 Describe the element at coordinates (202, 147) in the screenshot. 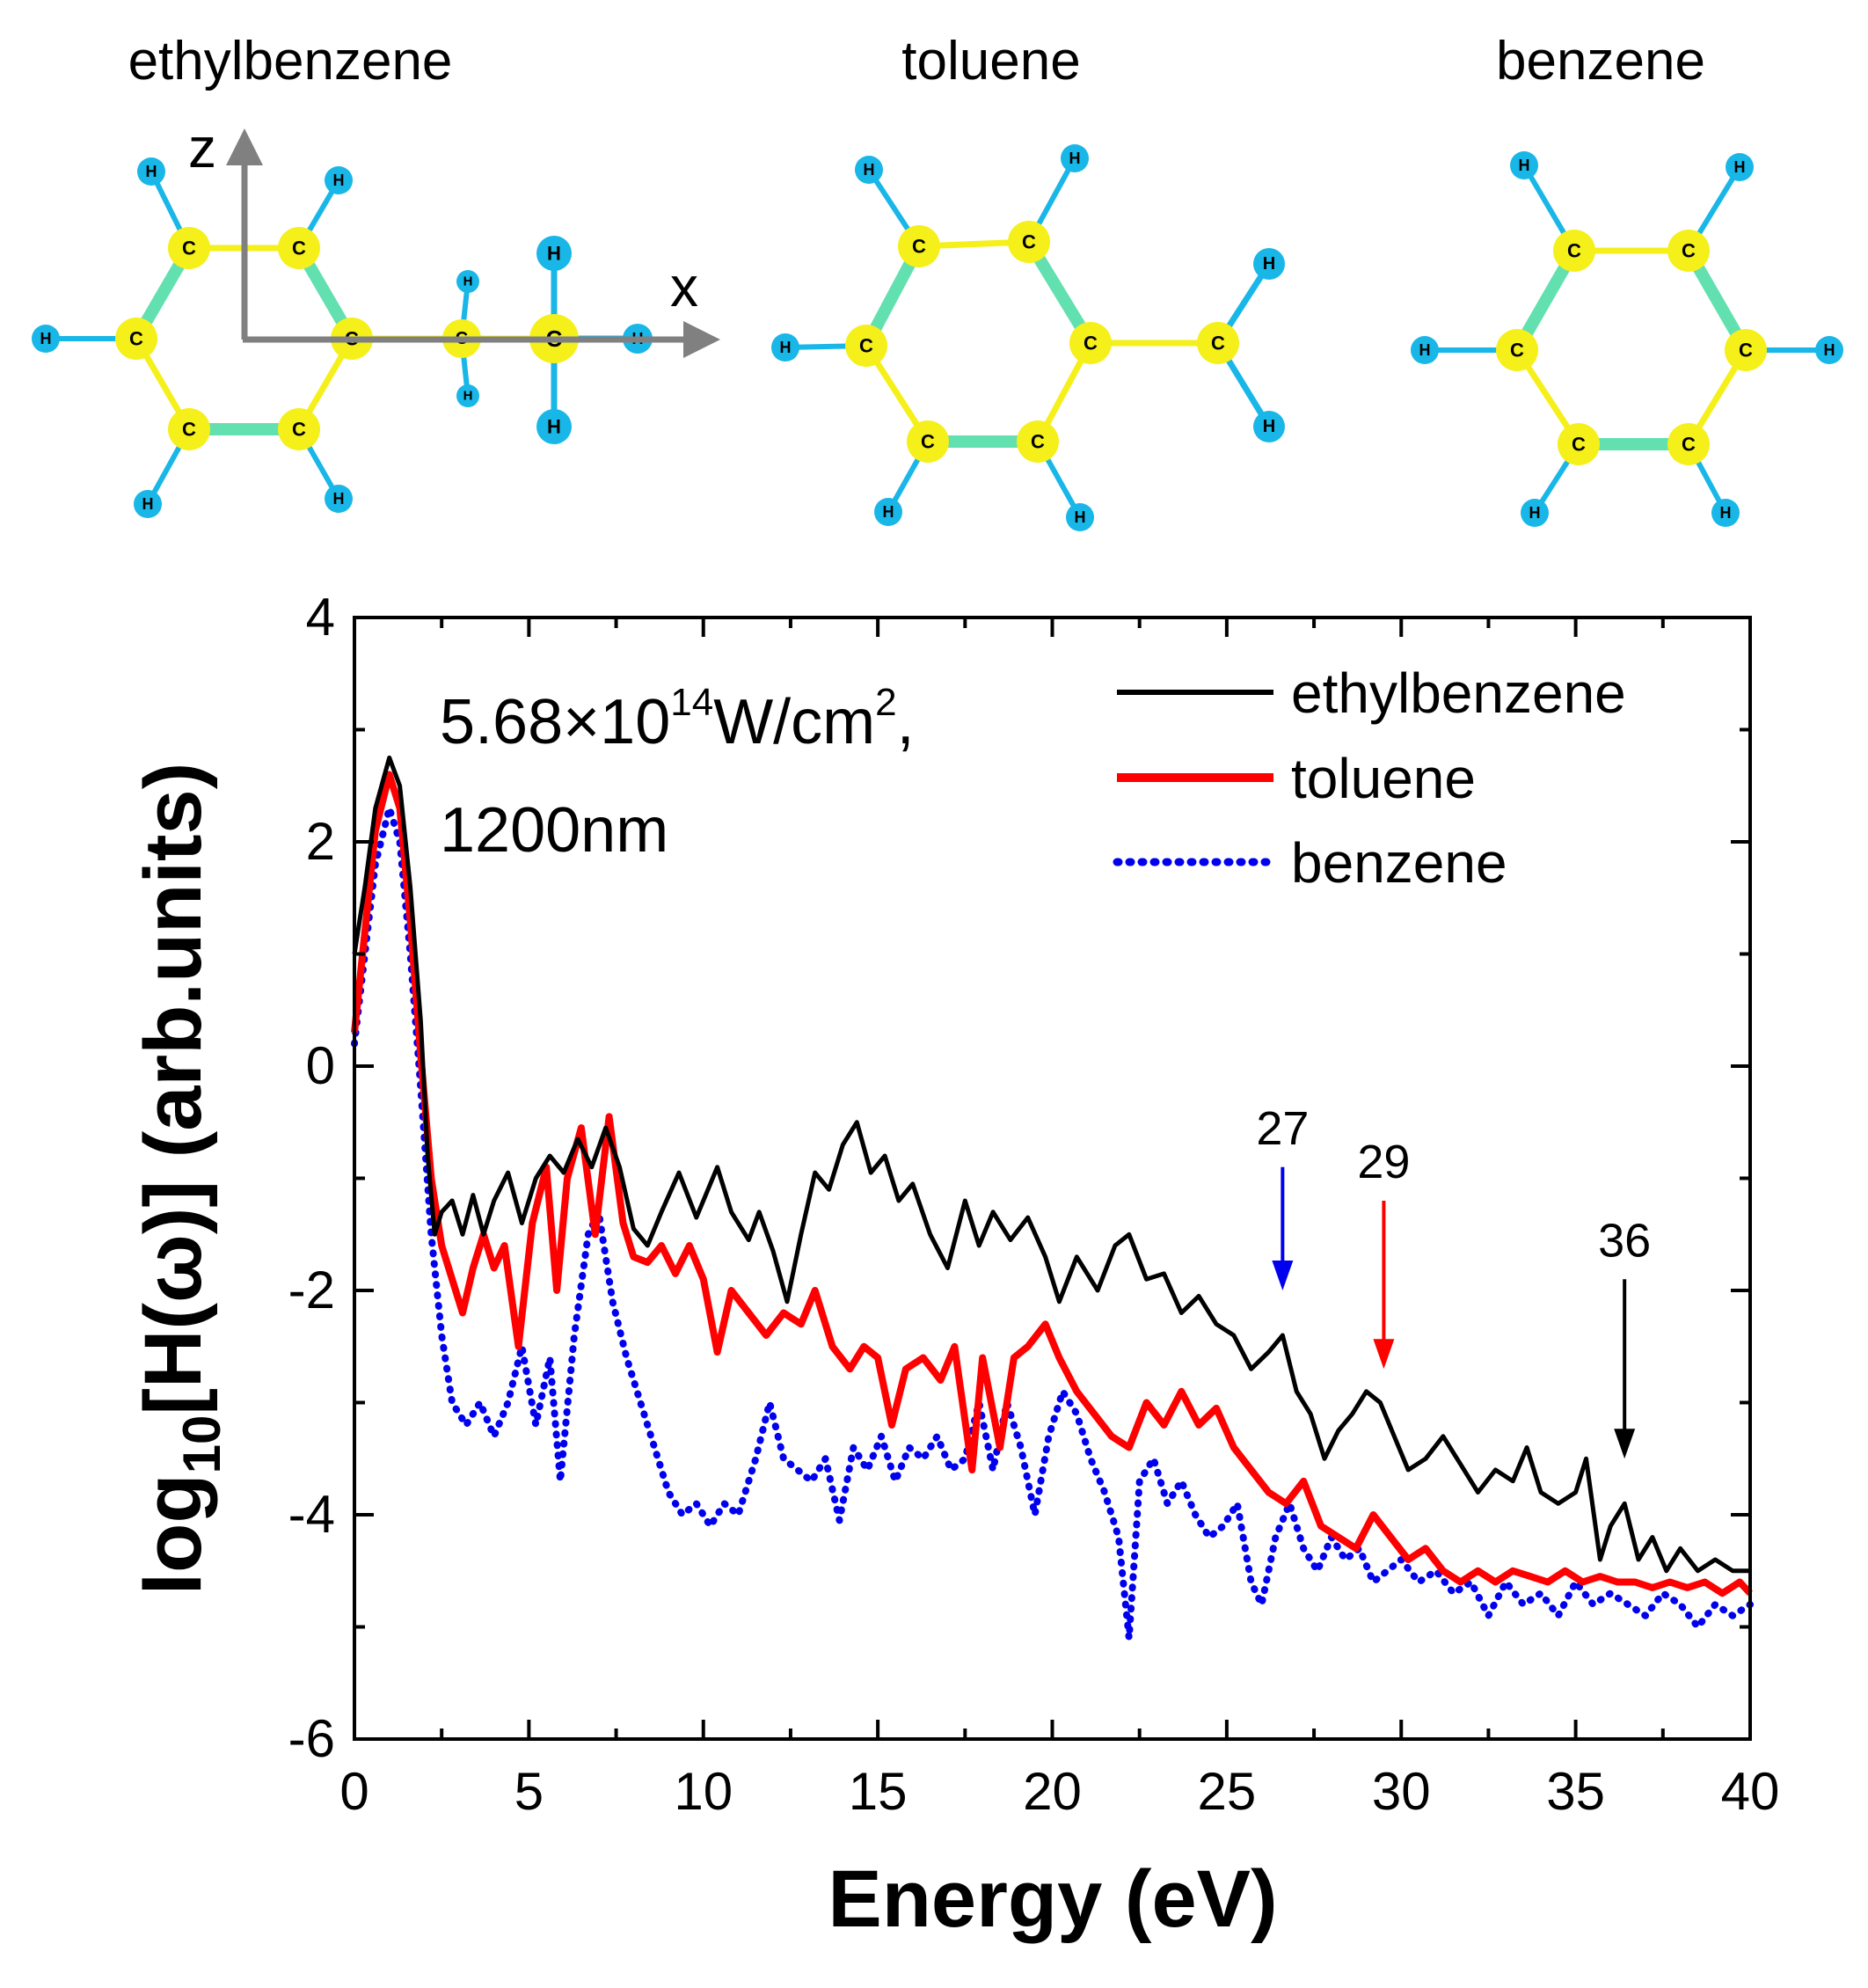

I see `z-axis-label: z` at that location.